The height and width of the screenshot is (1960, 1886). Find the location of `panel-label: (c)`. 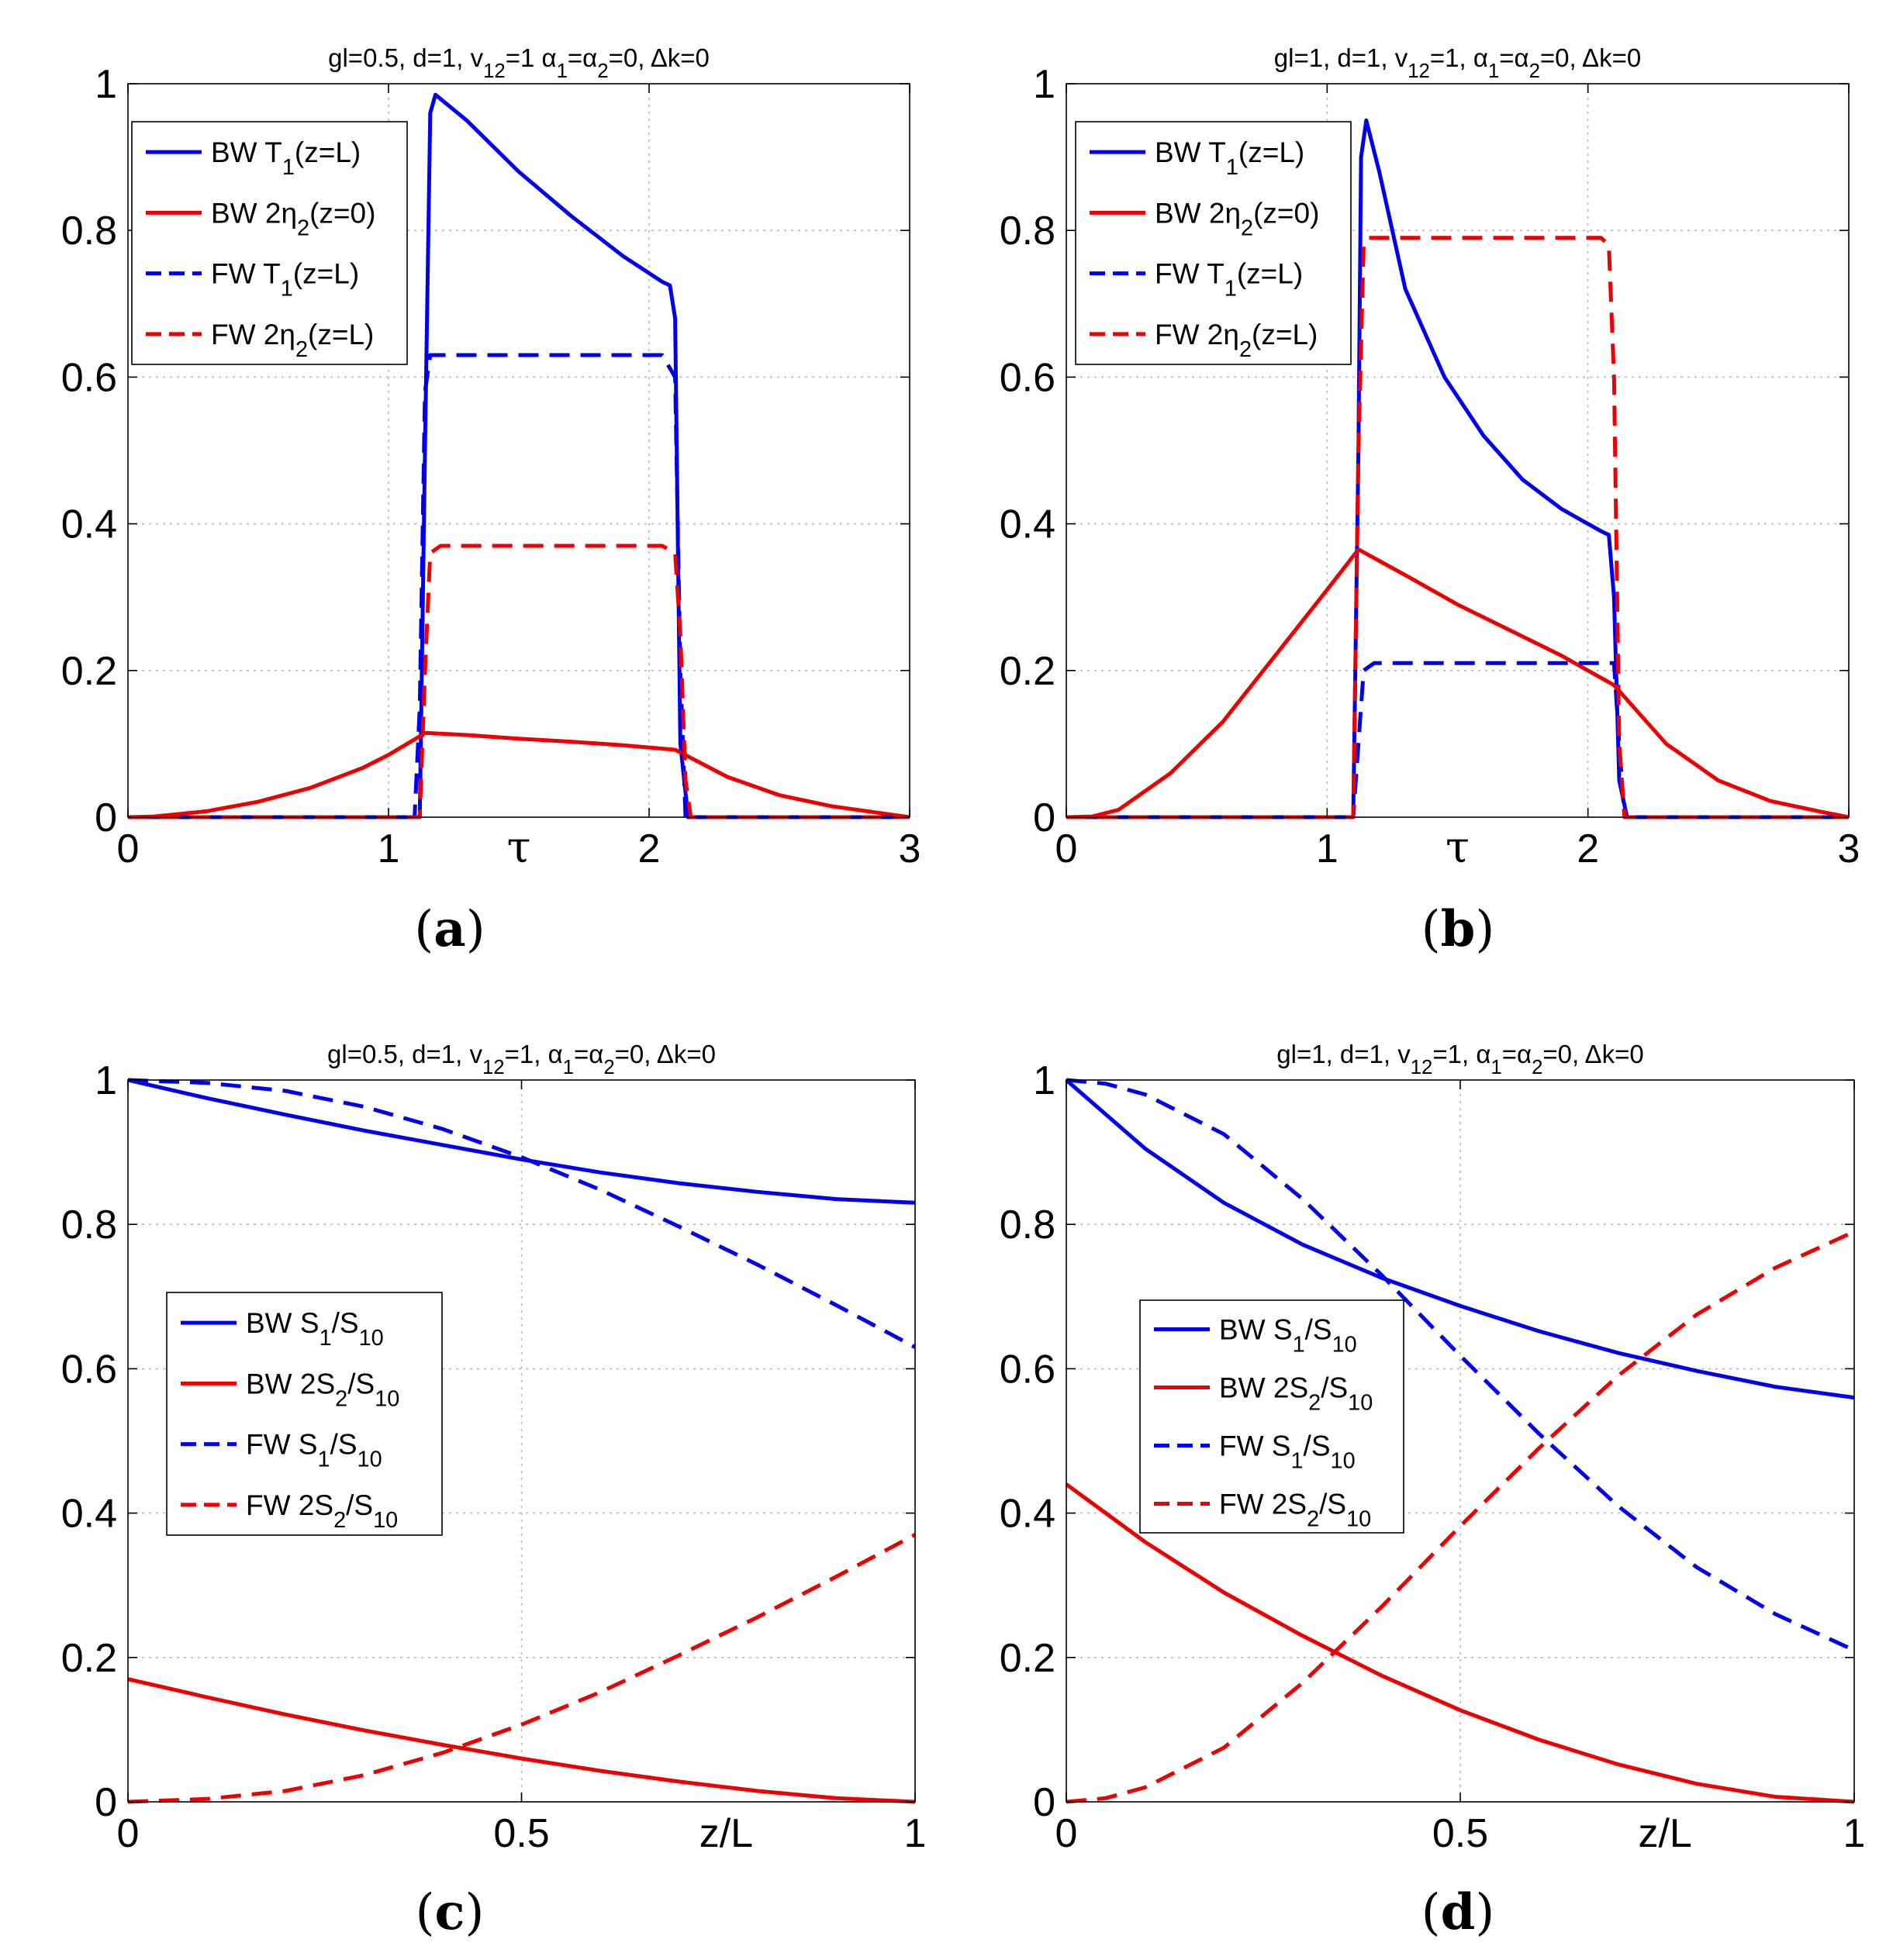

panel-label: (c) is located at coordinates (450, 1912).